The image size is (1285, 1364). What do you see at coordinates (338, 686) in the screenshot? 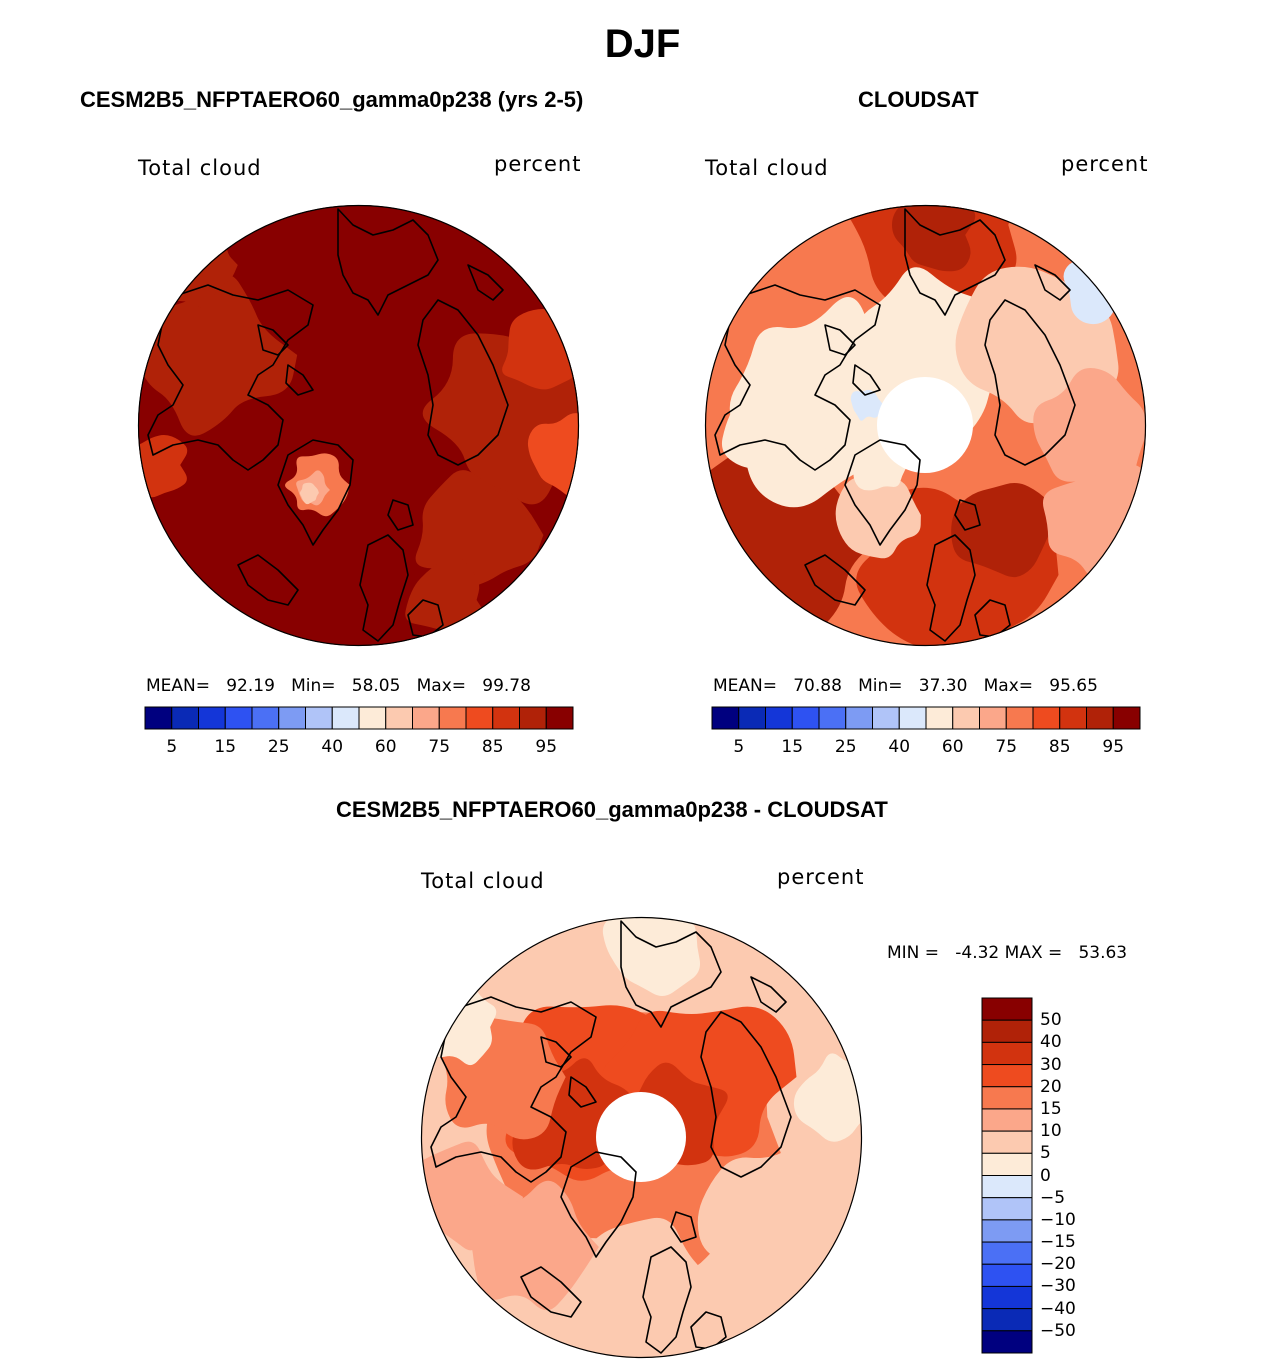
I see `panel-1-stats: MEAN= 92.19 Min= 58.05 Max= 99.78` at bounding box center [338, 686].